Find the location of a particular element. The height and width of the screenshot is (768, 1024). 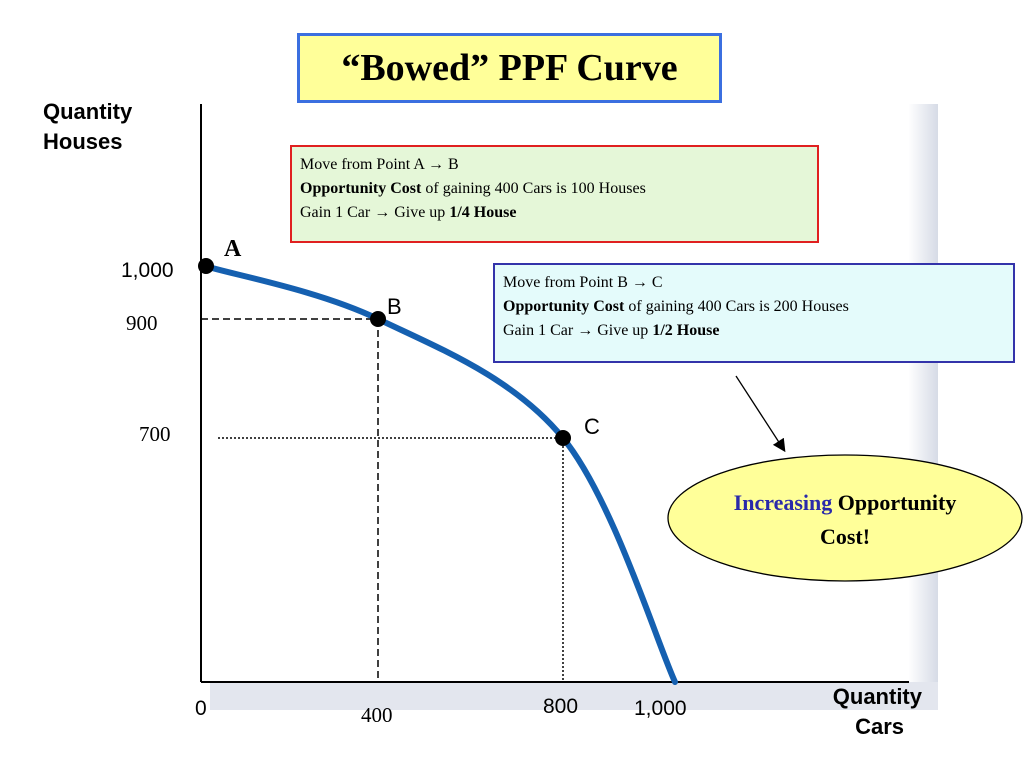

callout-rest: Opportunity is located at coordinates (894, 502).